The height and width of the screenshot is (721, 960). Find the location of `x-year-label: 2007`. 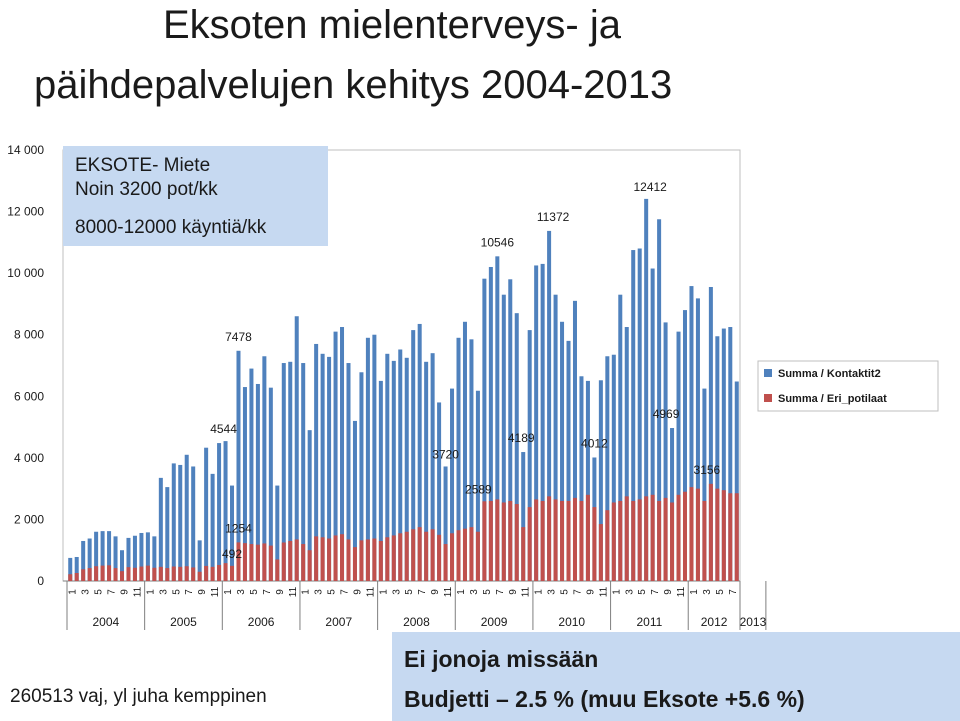

x-year-label: 2007 is located at coordinates (338, 622).